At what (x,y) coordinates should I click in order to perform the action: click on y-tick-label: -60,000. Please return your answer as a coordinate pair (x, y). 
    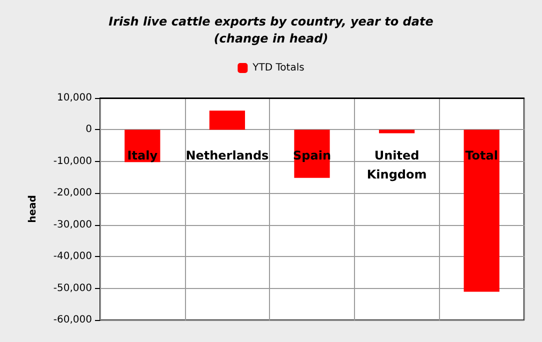
    Looking at the image, I should click on (72, 320).